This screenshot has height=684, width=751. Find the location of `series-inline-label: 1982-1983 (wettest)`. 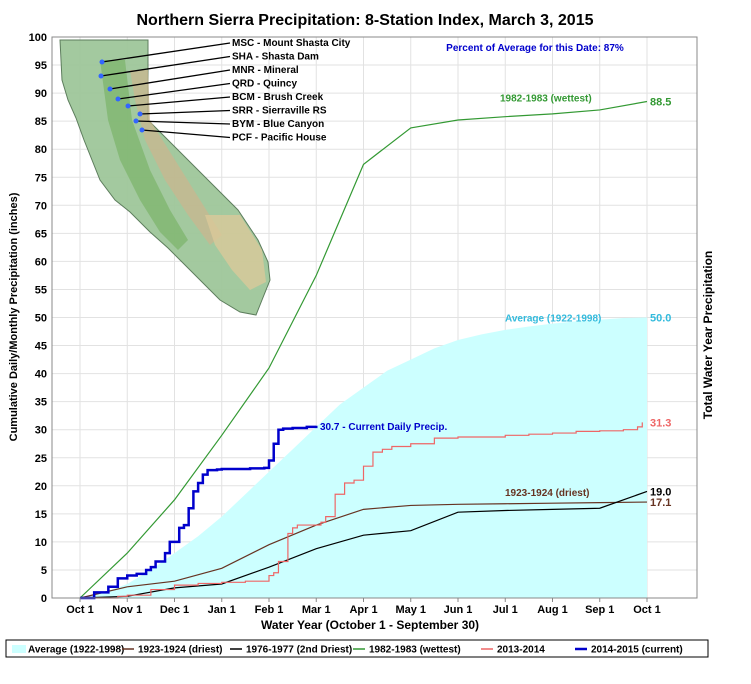

series-inline-label: 1982-1983 (wettest) is located at coordinates (546, 99).